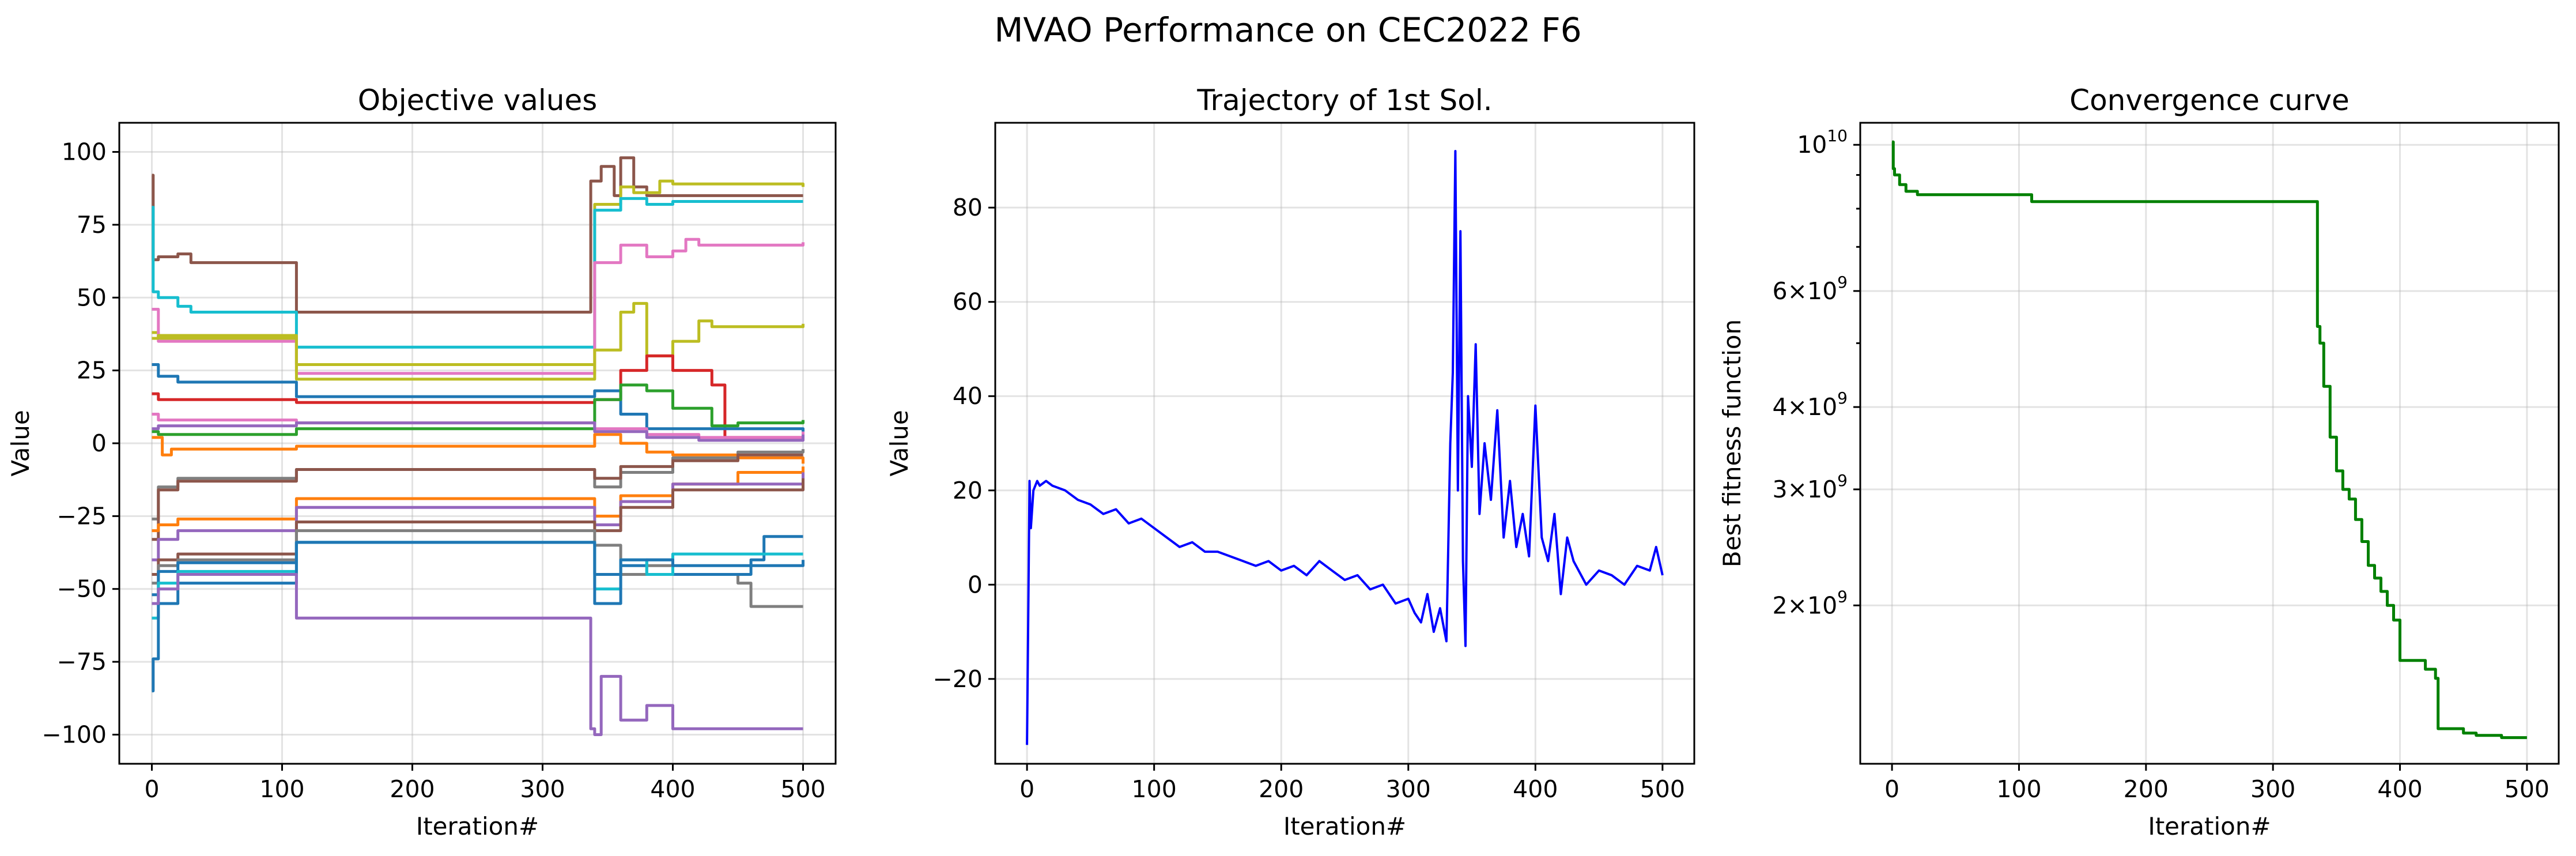  What do you see at coordinates (81, 516) in the screenshot?
I see `y-tick-label: −25` at bounding box center [81, 516].